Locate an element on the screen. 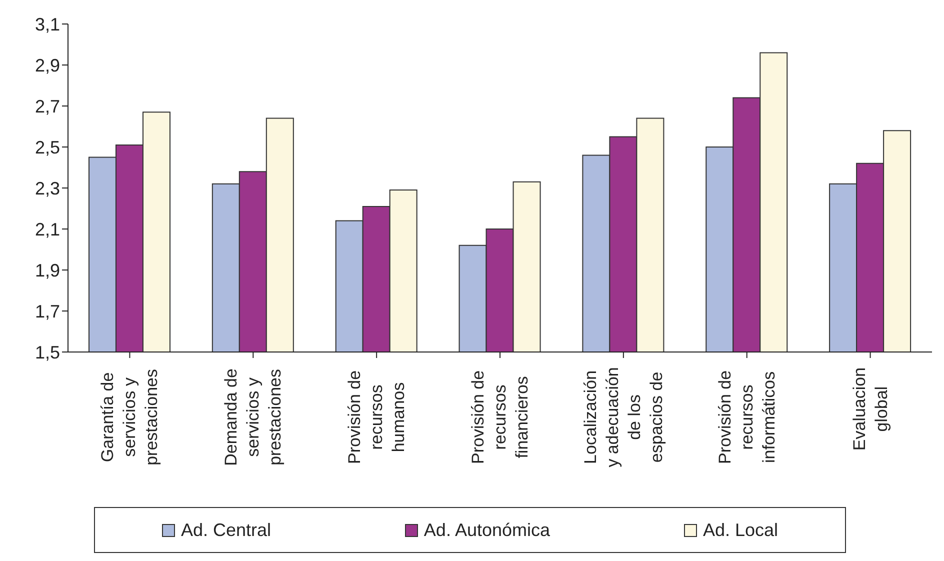  y-tick-label: 2,3 is located at coordinates (47, 188).